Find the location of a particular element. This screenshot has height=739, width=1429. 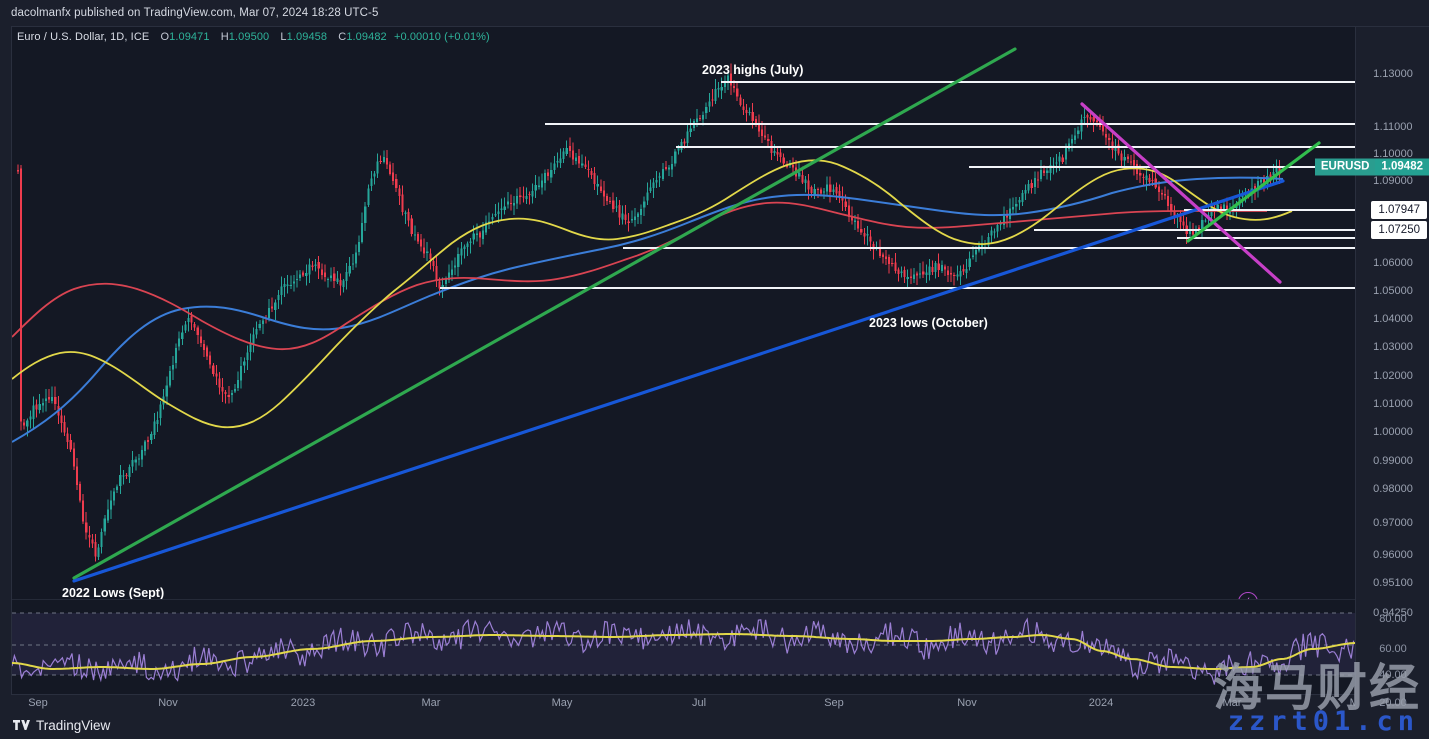

price-level-label: 1.07947 is located at coordinates (1399, 210).